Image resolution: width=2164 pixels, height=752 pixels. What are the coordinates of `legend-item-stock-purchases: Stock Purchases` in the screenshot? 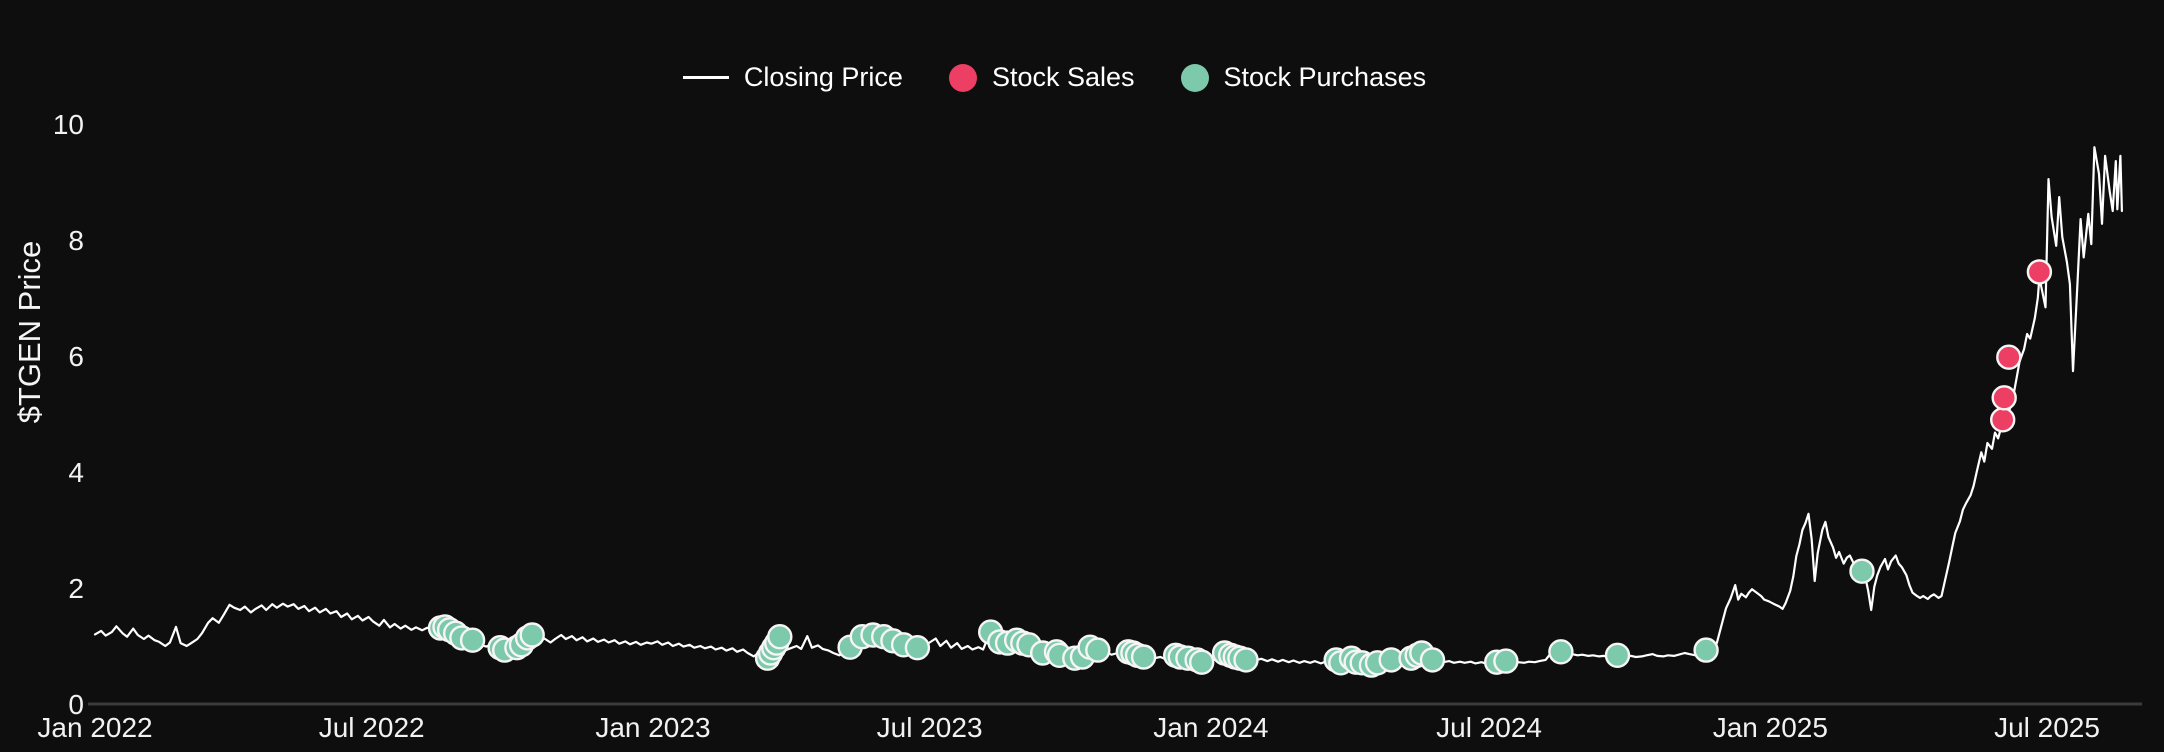 It's located at (1303, 77).